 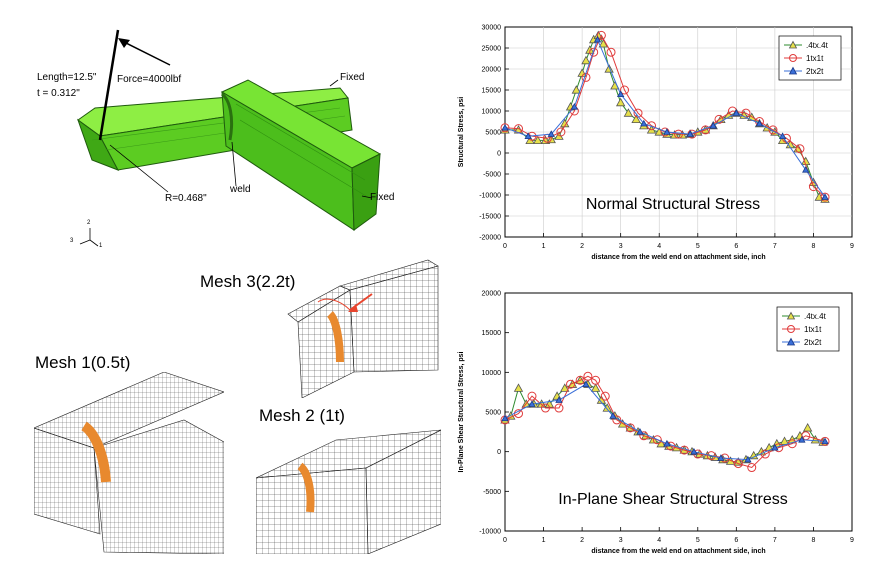 What do you see at coordinates (815, 316) in the screenshot?
I see `legend-label: .4tx.4t` at bounding box center [815, 316].